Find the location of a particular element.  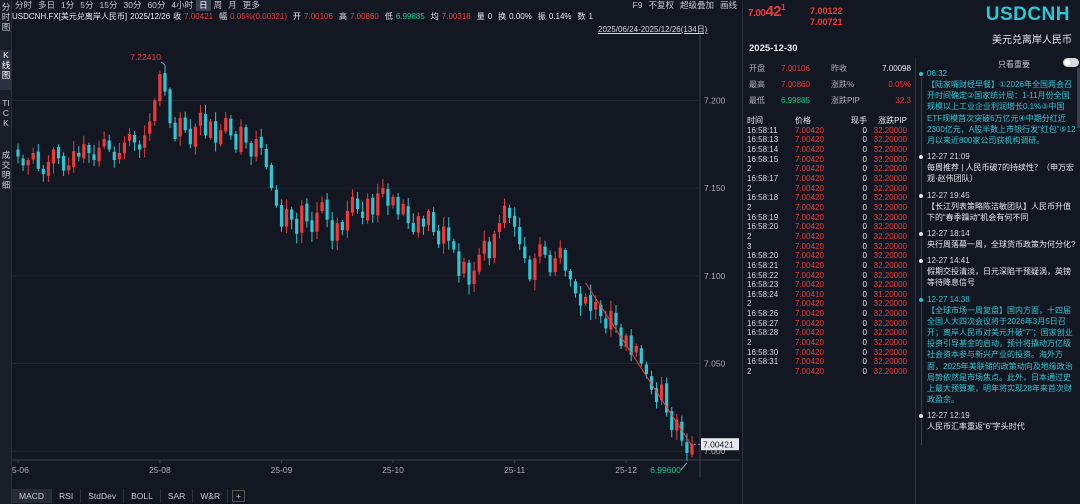

stat-value: 32.3 is located at coordinates (903, 100).